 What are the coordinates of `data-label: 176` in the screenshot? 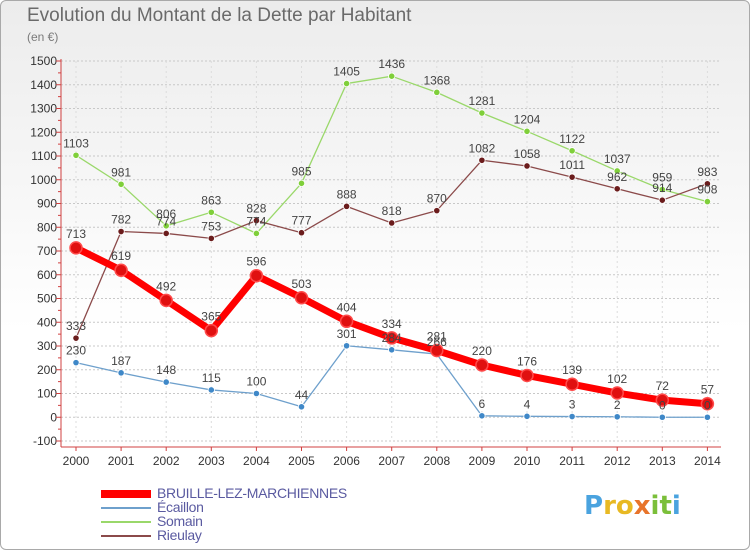 It's located at (527, 361).